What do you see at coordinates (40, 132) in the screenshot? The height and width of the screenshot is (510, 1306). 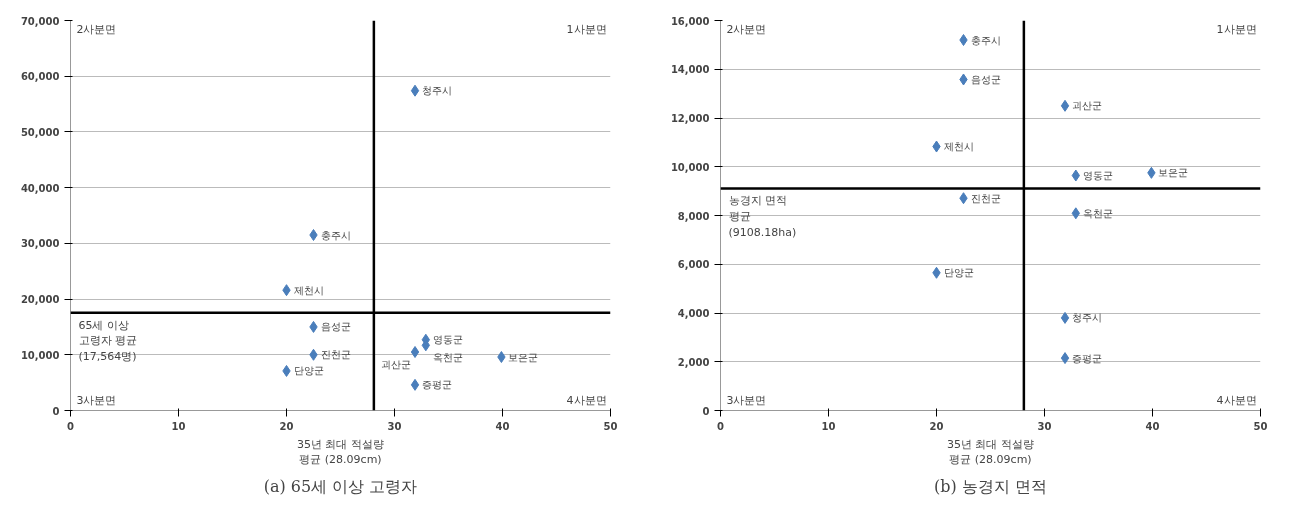 I see `y-tick-label: 50,000` at bounding box center [40, 132].